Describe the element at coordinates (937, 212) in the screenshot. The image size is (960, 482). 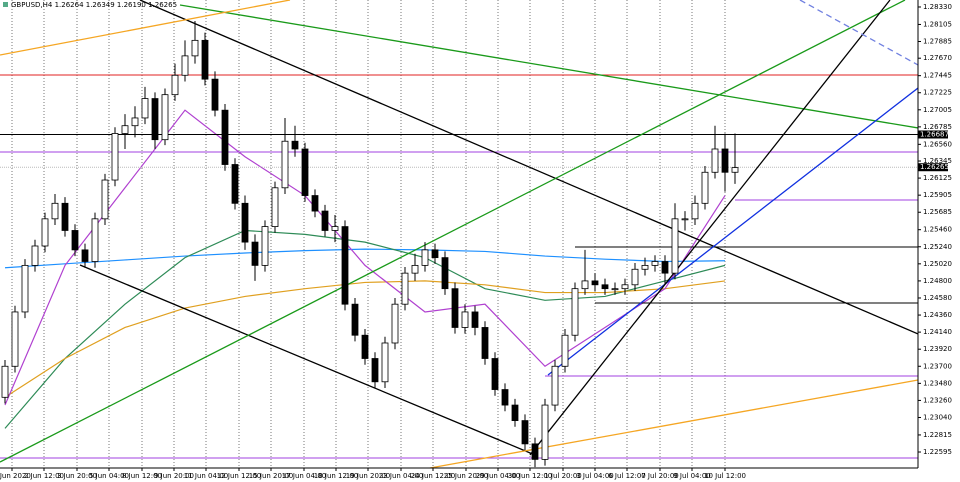
I see `y-tick-label: 1.25685` at that location.